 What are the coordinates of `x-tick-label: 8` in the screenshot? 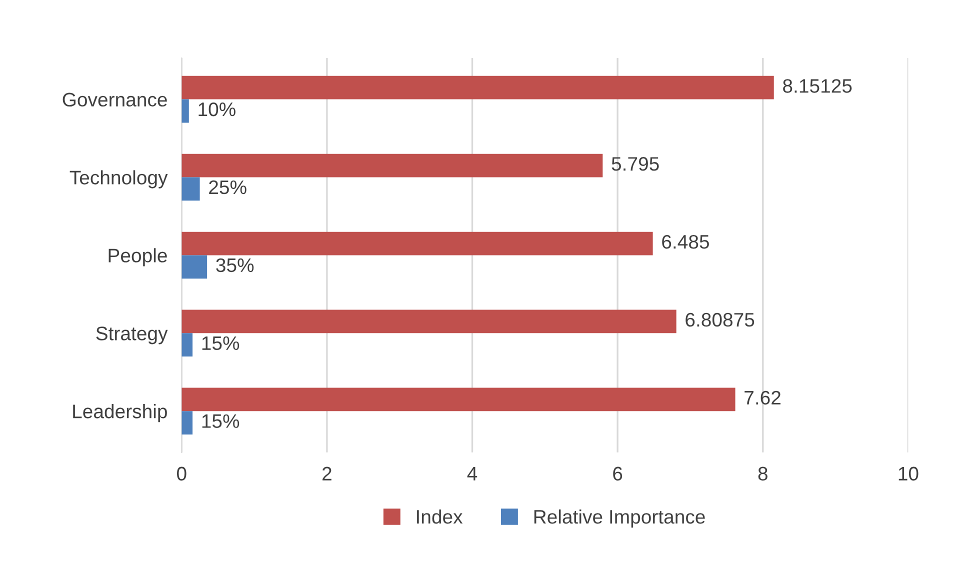 It's located at (763, 473).